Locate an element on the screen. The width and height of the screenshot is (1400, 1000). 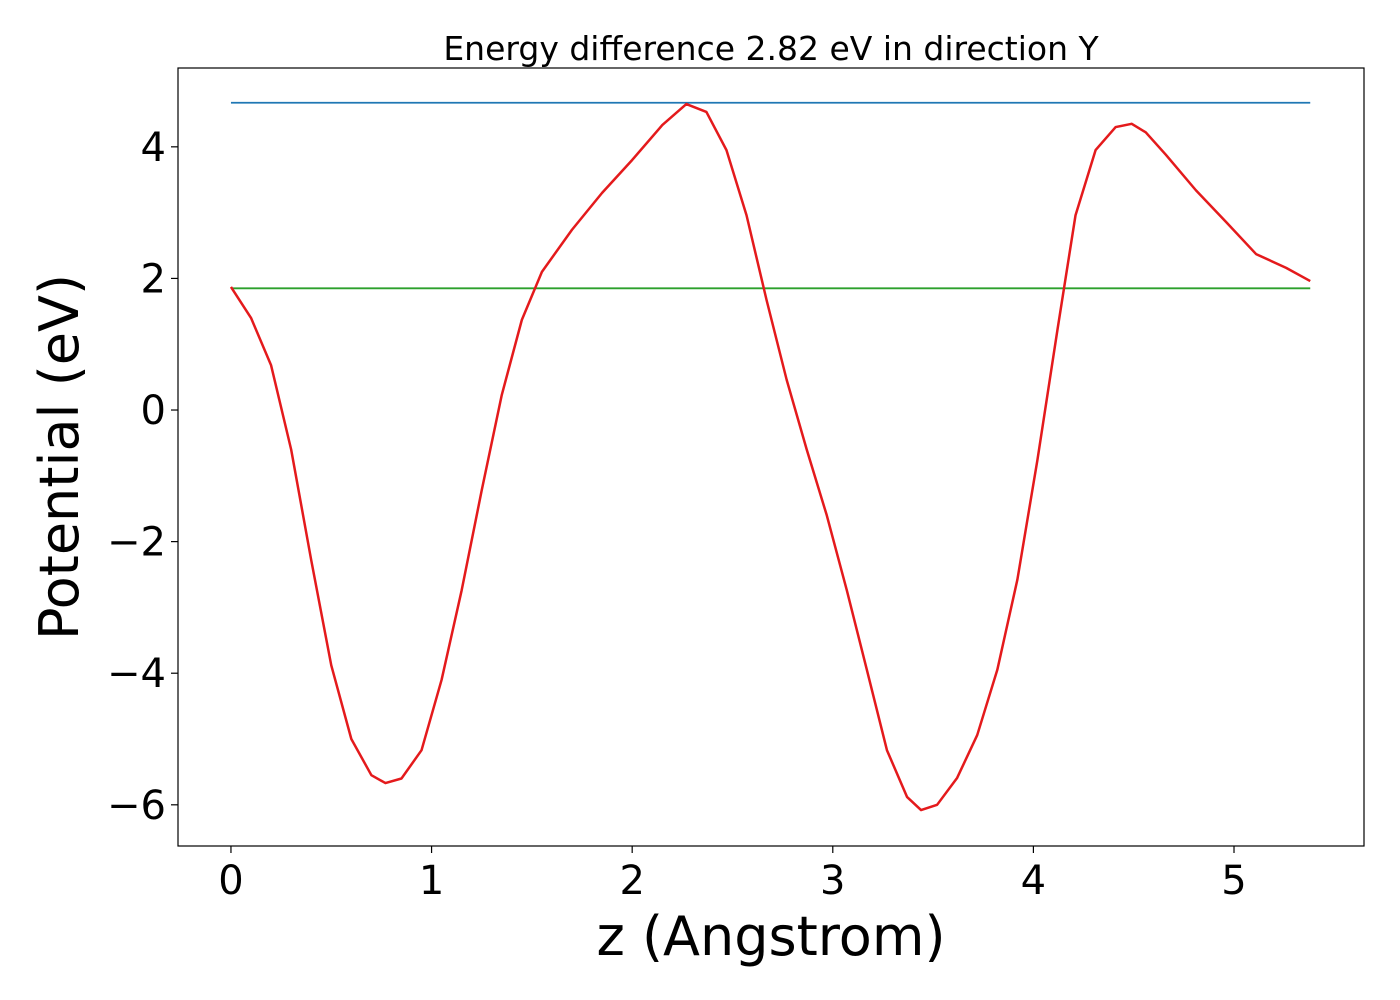
y-tick-label: 0 is located at coordinates (153, 411).